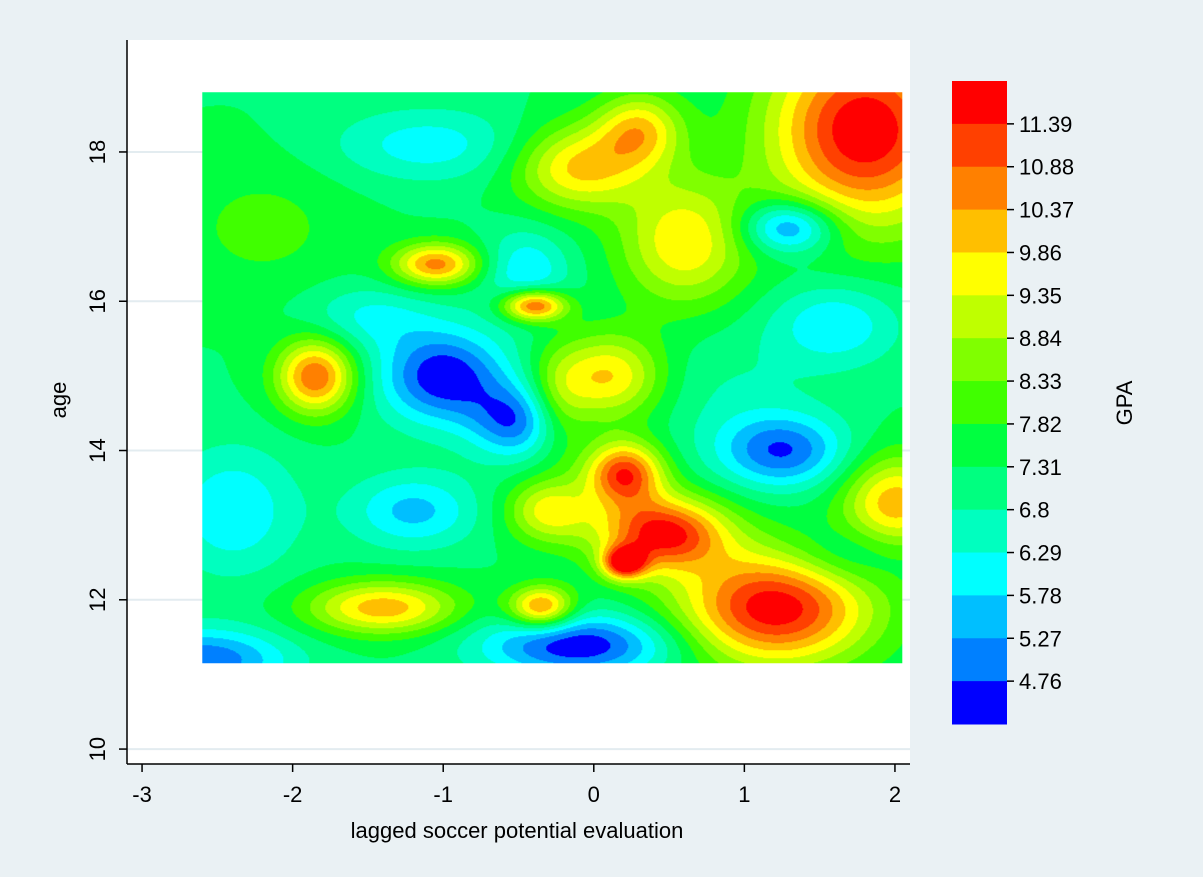 The width and height of the screenshot is (1203, 877). I want to click on colorbar-tick-label: 9.86, so click(1040, 252).